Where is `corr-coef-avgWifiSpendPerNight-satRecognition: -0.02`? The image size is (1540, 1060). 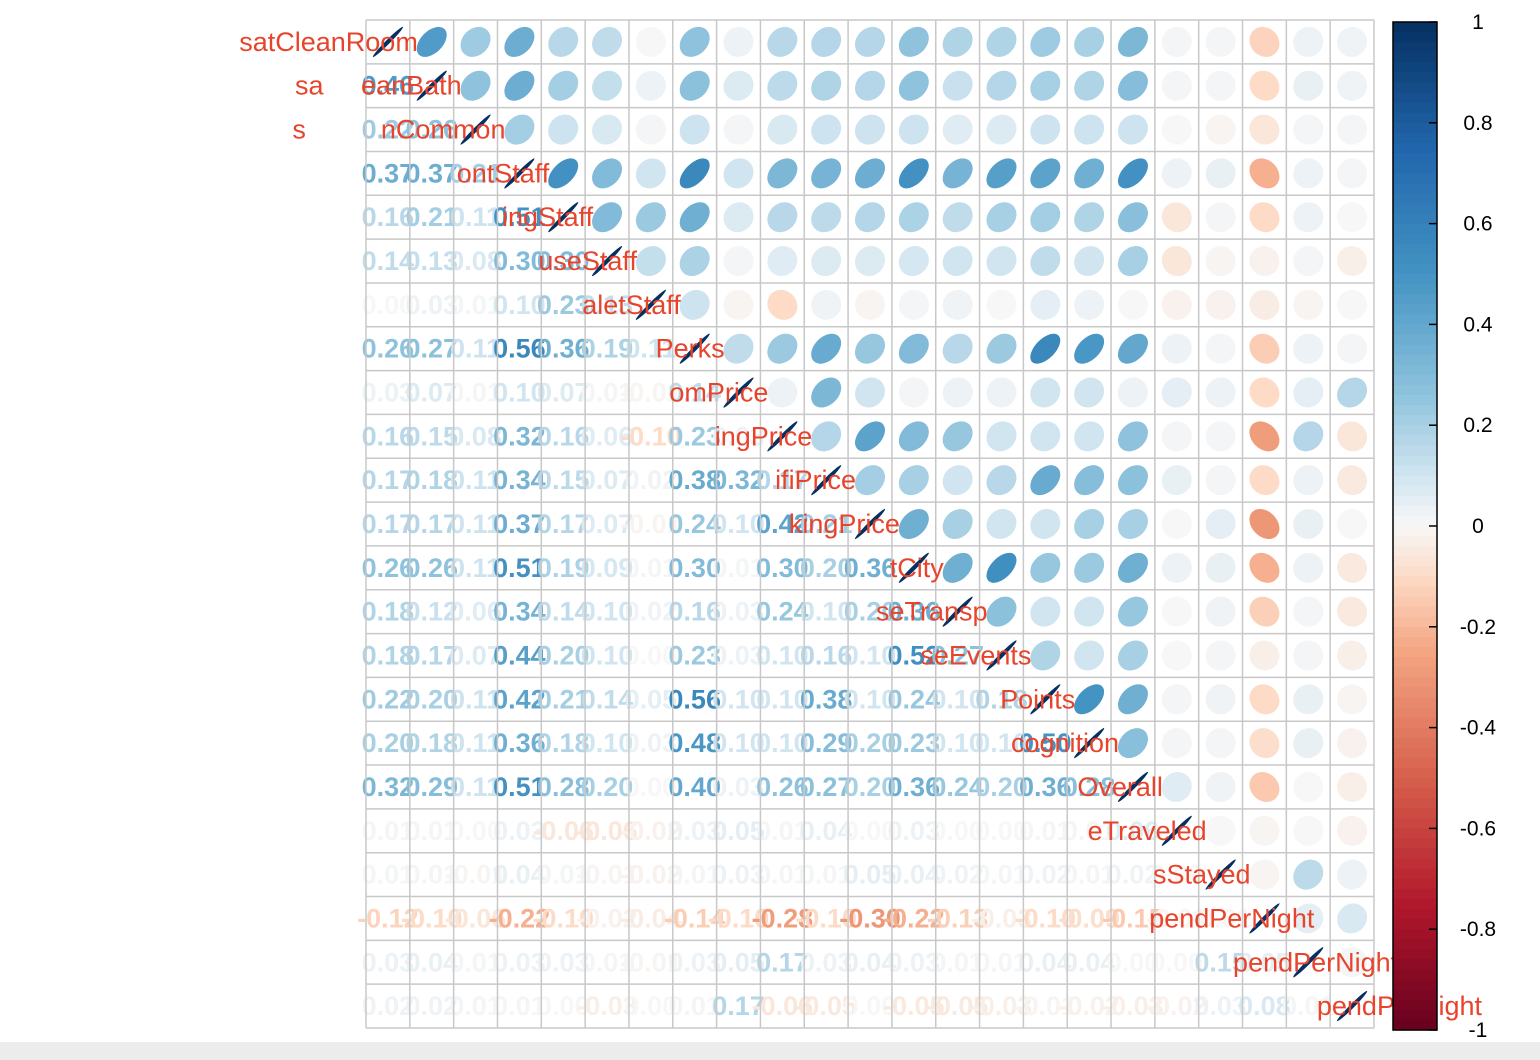 corr-coef-avgWifiSpendPerNight-satRecognition: -0.02 is located at coordinates (1089, 1006).